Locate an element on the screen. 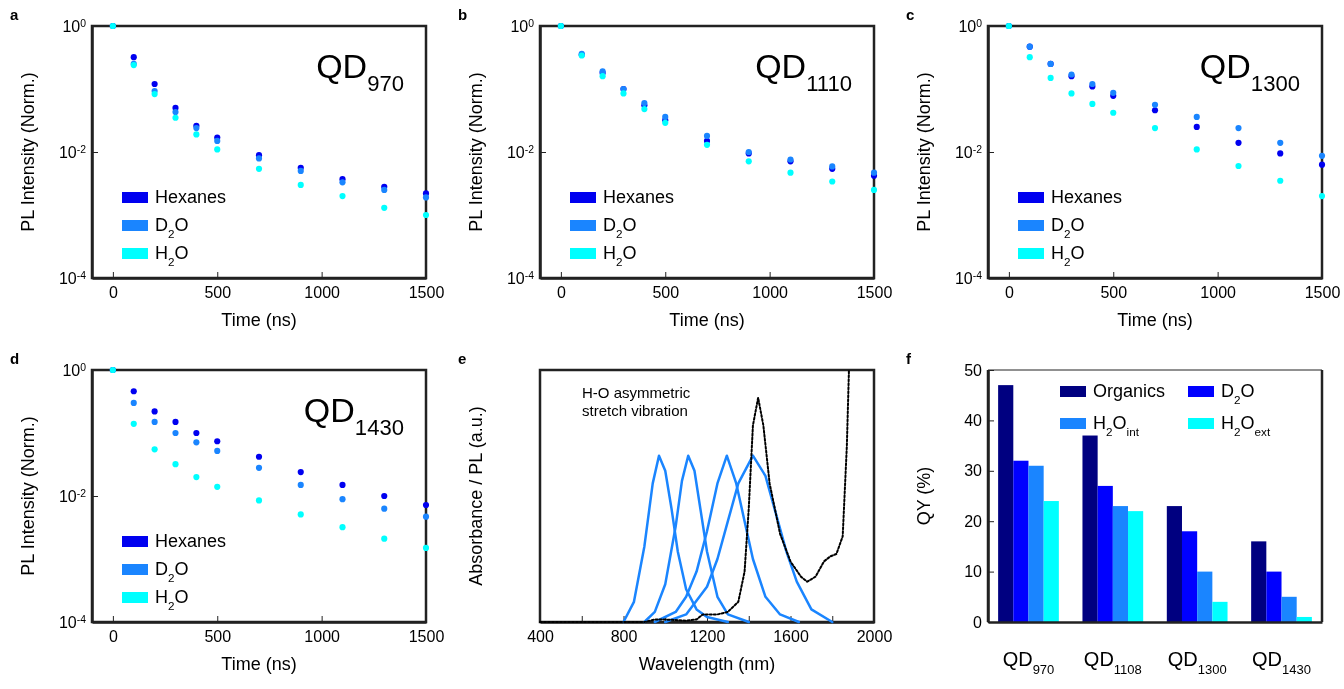  y-tick-label: 30 is located at coordinates (973, 471).